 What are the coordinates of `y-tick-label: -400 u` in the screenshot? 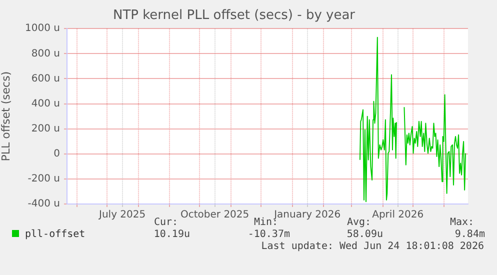 It's located at (44, 204).